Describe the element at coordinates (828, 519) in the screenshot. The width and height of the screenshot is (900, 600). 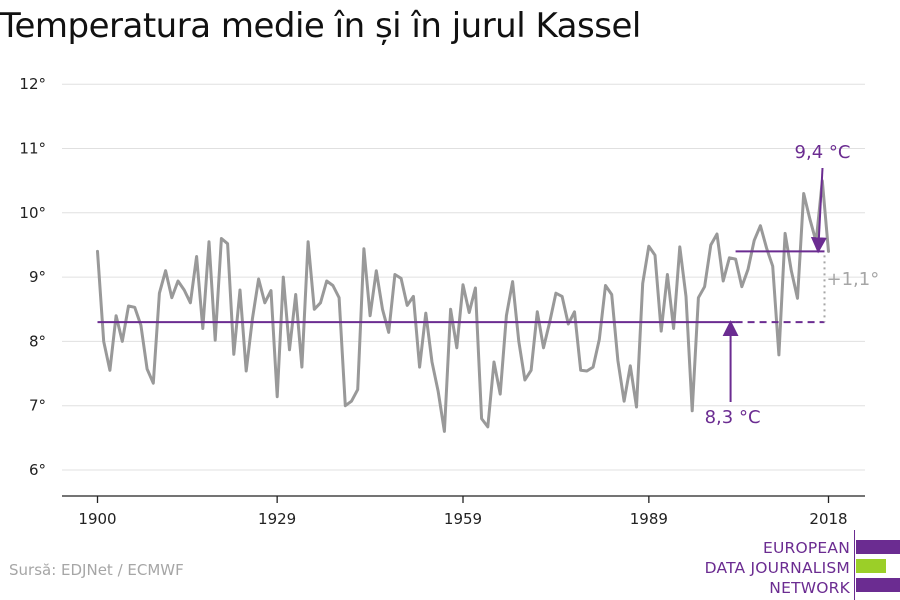
I see `x-tick-label: 2018` at that location.